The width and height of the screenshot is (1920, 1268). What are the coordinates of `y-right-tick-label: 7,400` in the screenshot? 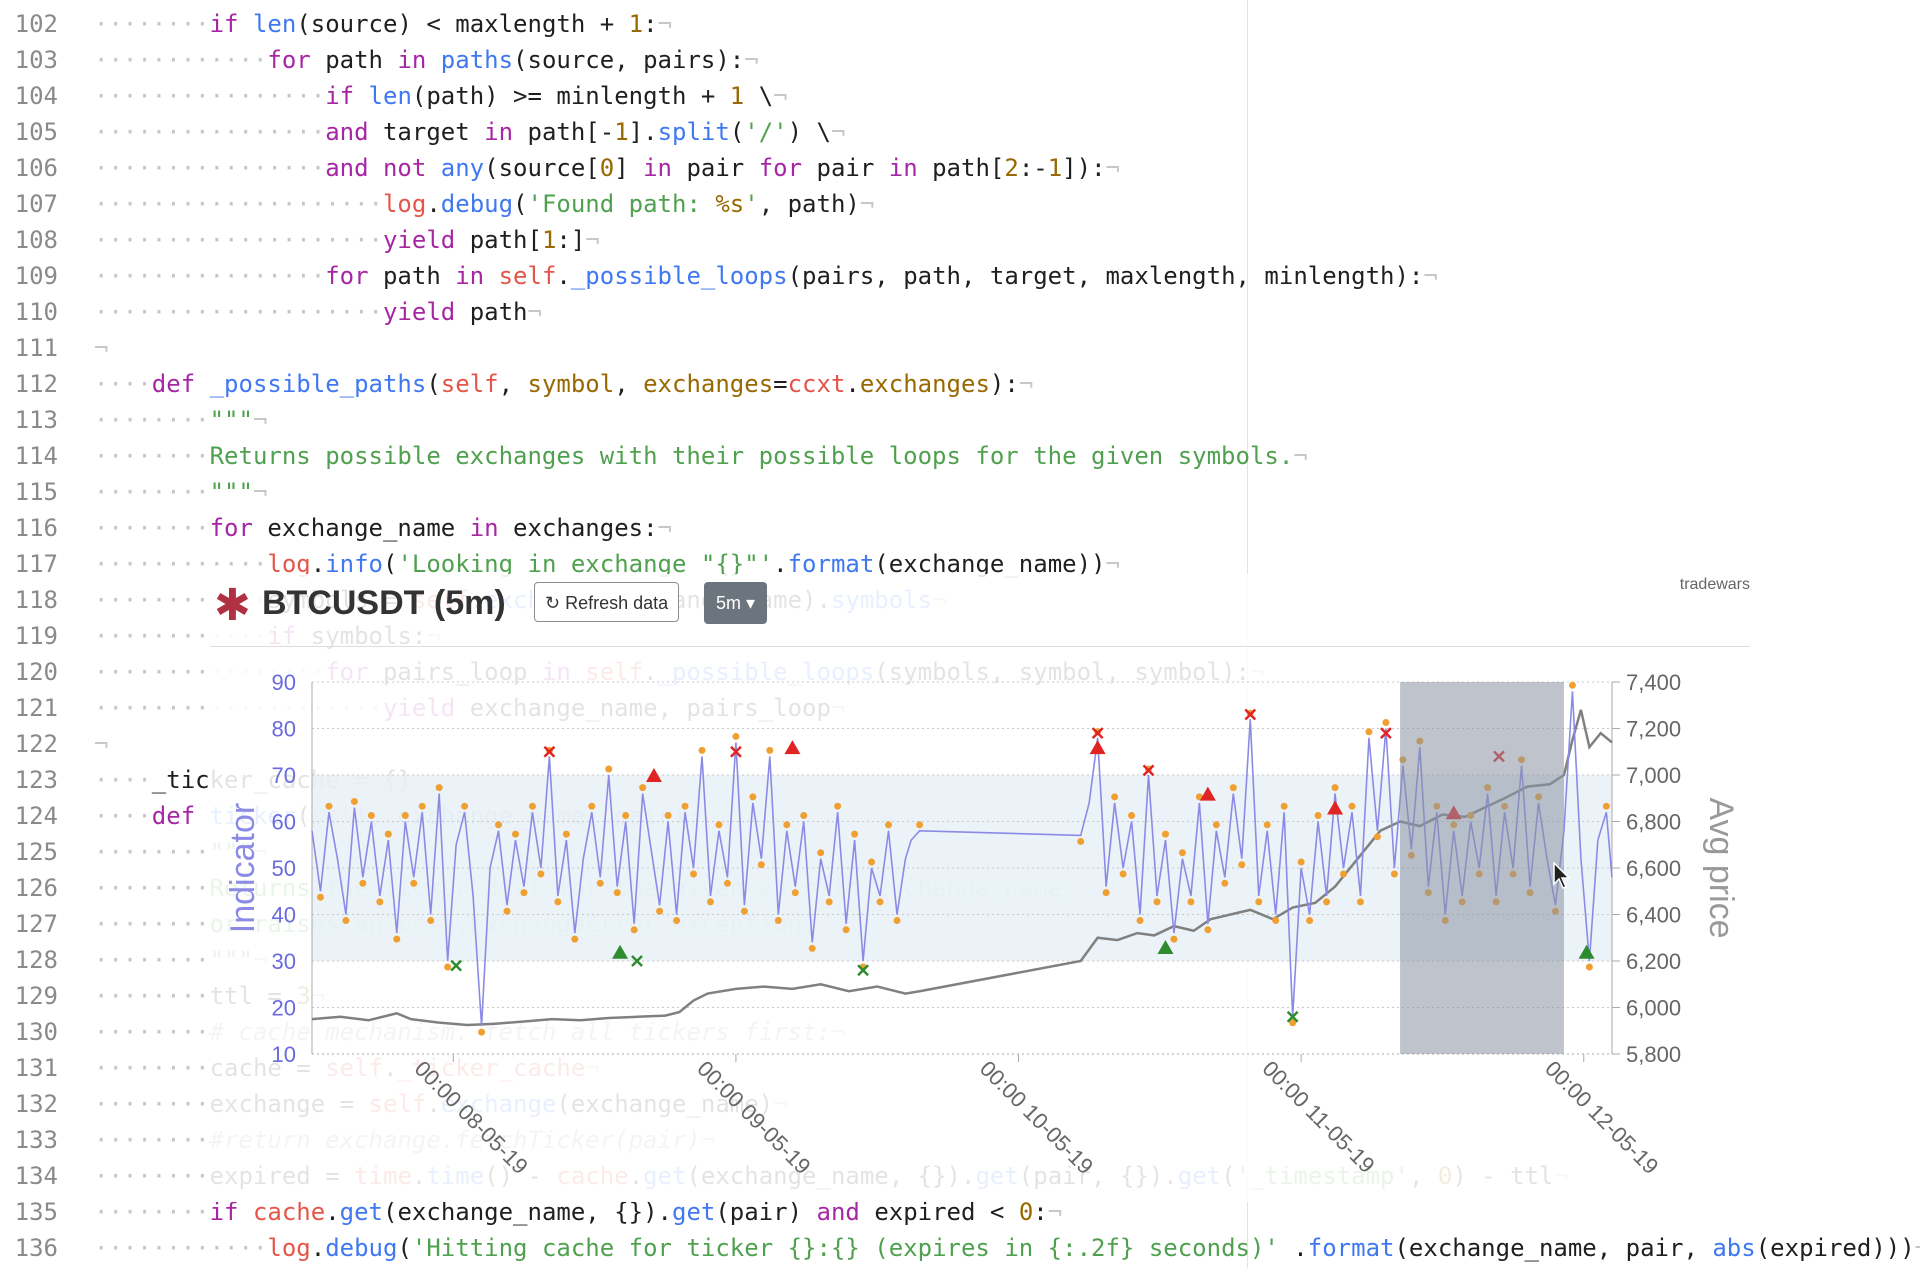 It's located at (1653, 682).